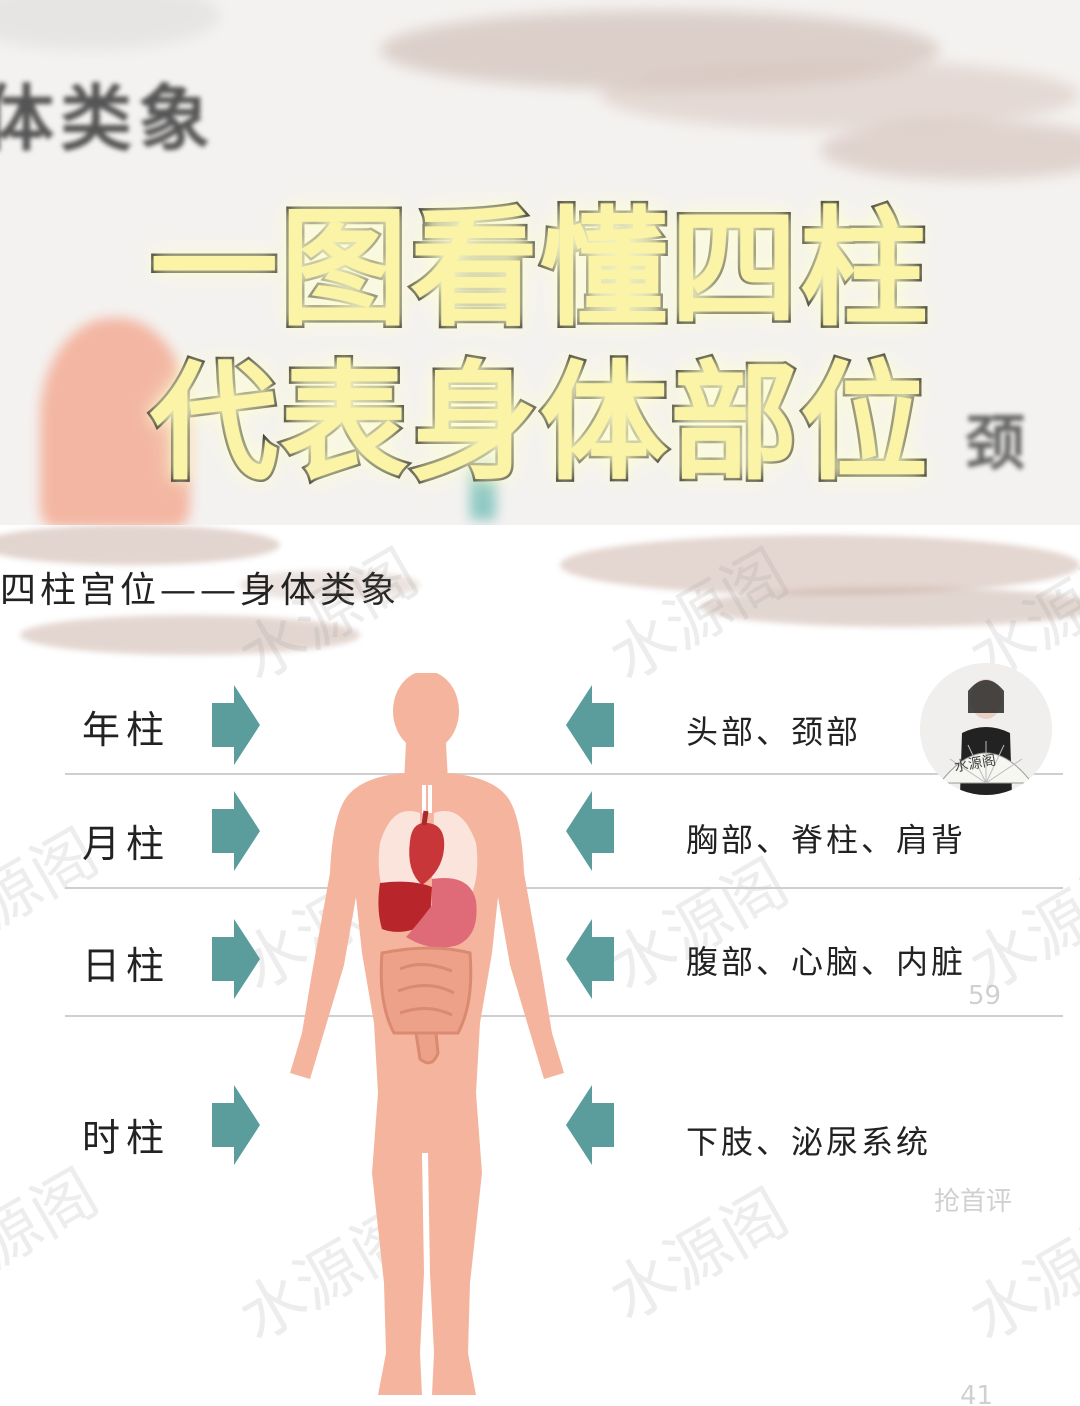  What do you see at coordinates (826, 962) in the screenshot?
I see `body-parts-day: 腹部、心脑、内脏` at bounding box center [826, 962].